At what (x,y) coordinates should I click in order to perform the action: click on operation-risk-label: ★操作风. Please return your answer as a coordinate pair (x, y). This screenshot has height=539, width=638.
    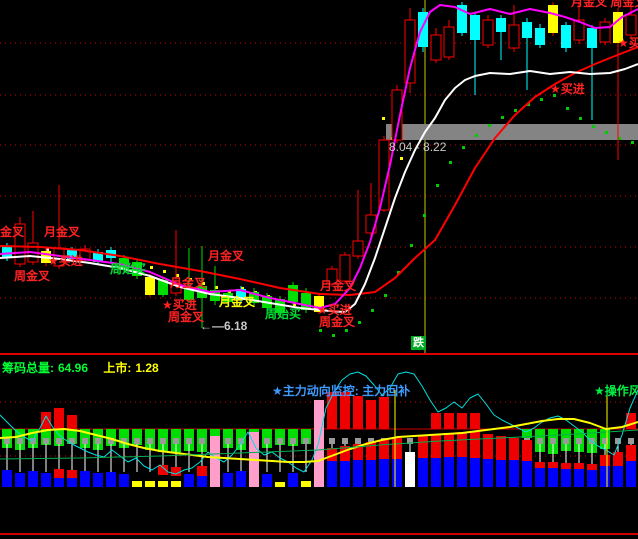
    Looking at the image, I should click on (616, 391).